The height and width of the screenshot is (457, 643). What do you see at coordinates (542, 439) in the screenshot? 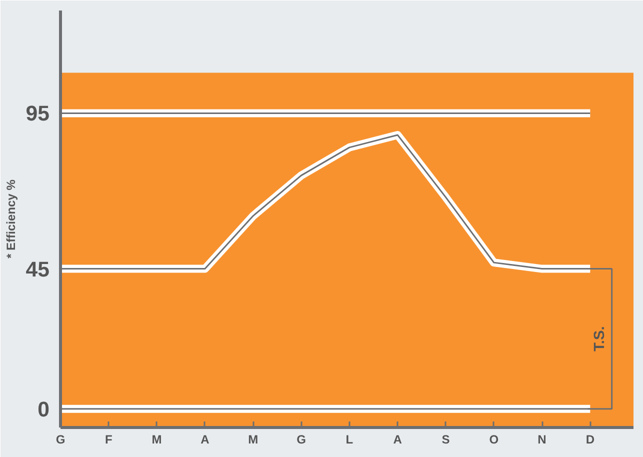
I see `x-tick-label: N` at bounding box center [542, 439].